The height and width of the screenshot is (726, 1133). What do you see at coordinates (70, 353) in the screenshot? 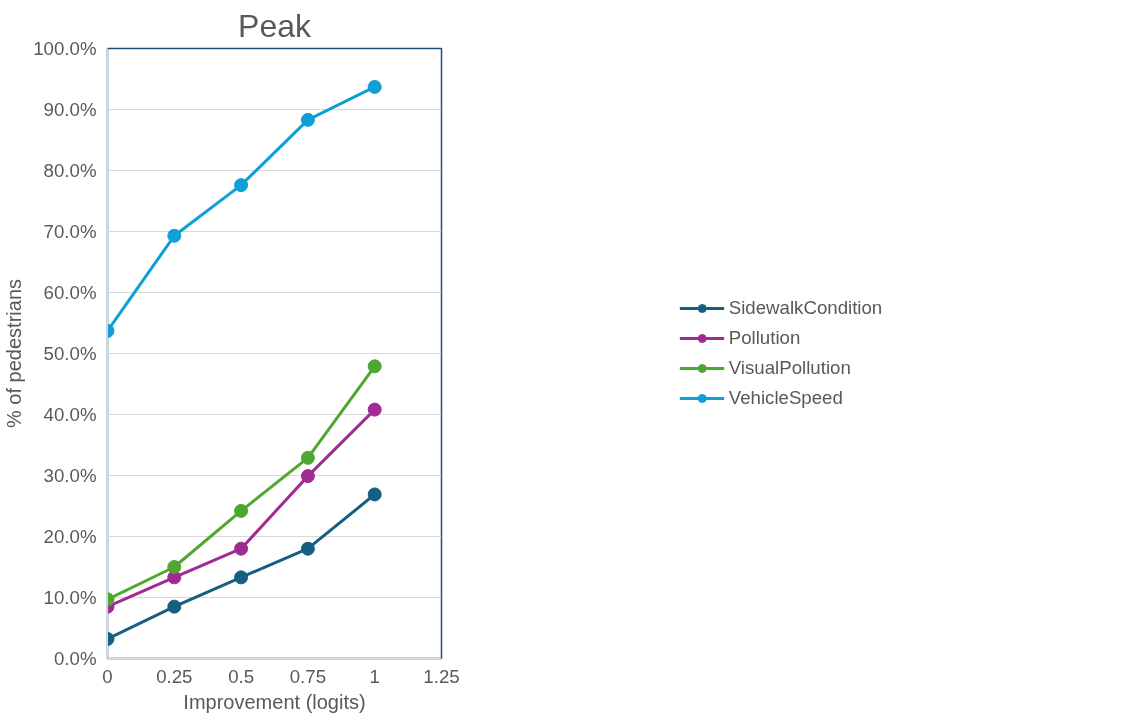
I see `y-tick-label: 50.0%` at bounding box center [70, 353].